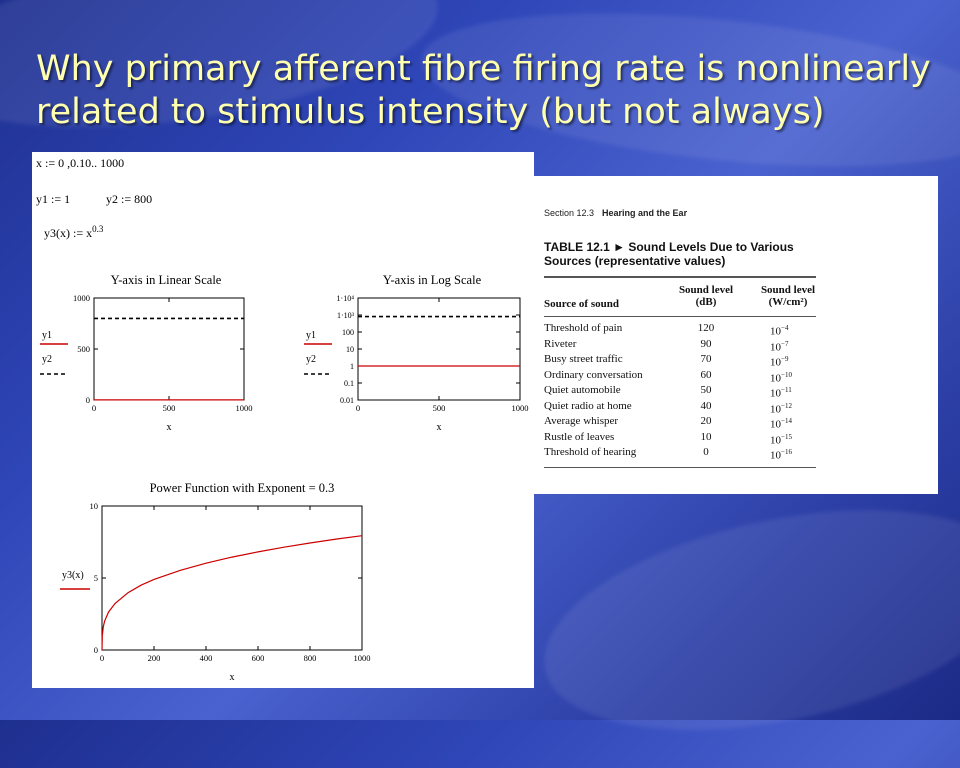 This screenshot has height=768, width=960. Describe the element at coordinates (786, 374) in the screenshot. I see `intensity-exponent: −10` at that location.